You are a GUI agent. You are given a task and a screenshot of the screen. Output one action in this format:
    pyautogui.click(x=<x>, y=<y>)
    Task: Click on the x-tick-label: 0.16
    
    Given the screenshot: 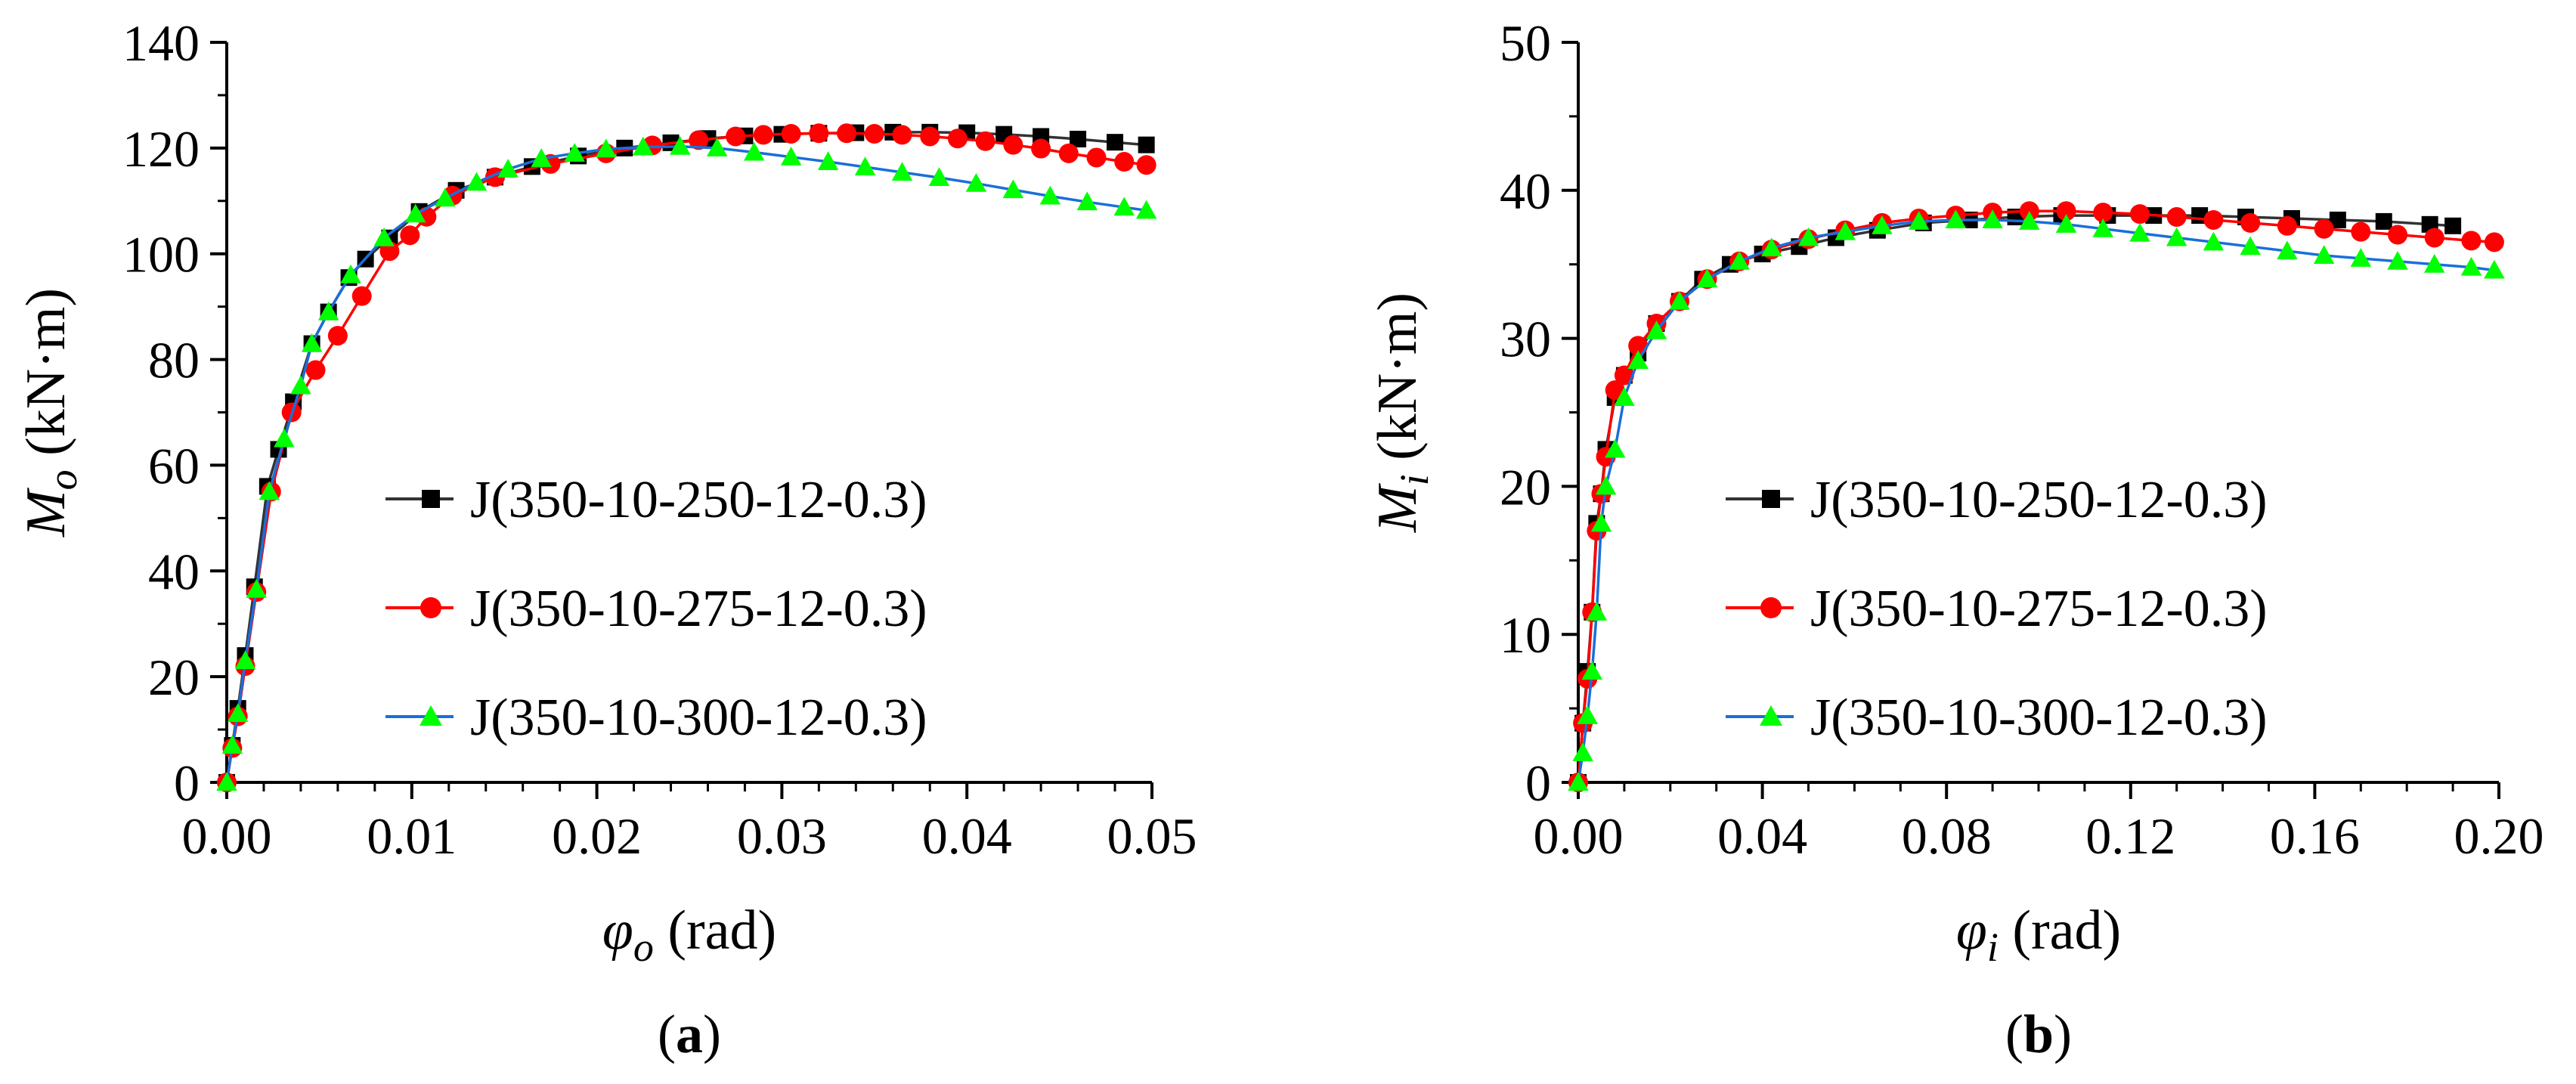 What is the action you would take?
    pyautogui.click(x=2315, y=836)
    